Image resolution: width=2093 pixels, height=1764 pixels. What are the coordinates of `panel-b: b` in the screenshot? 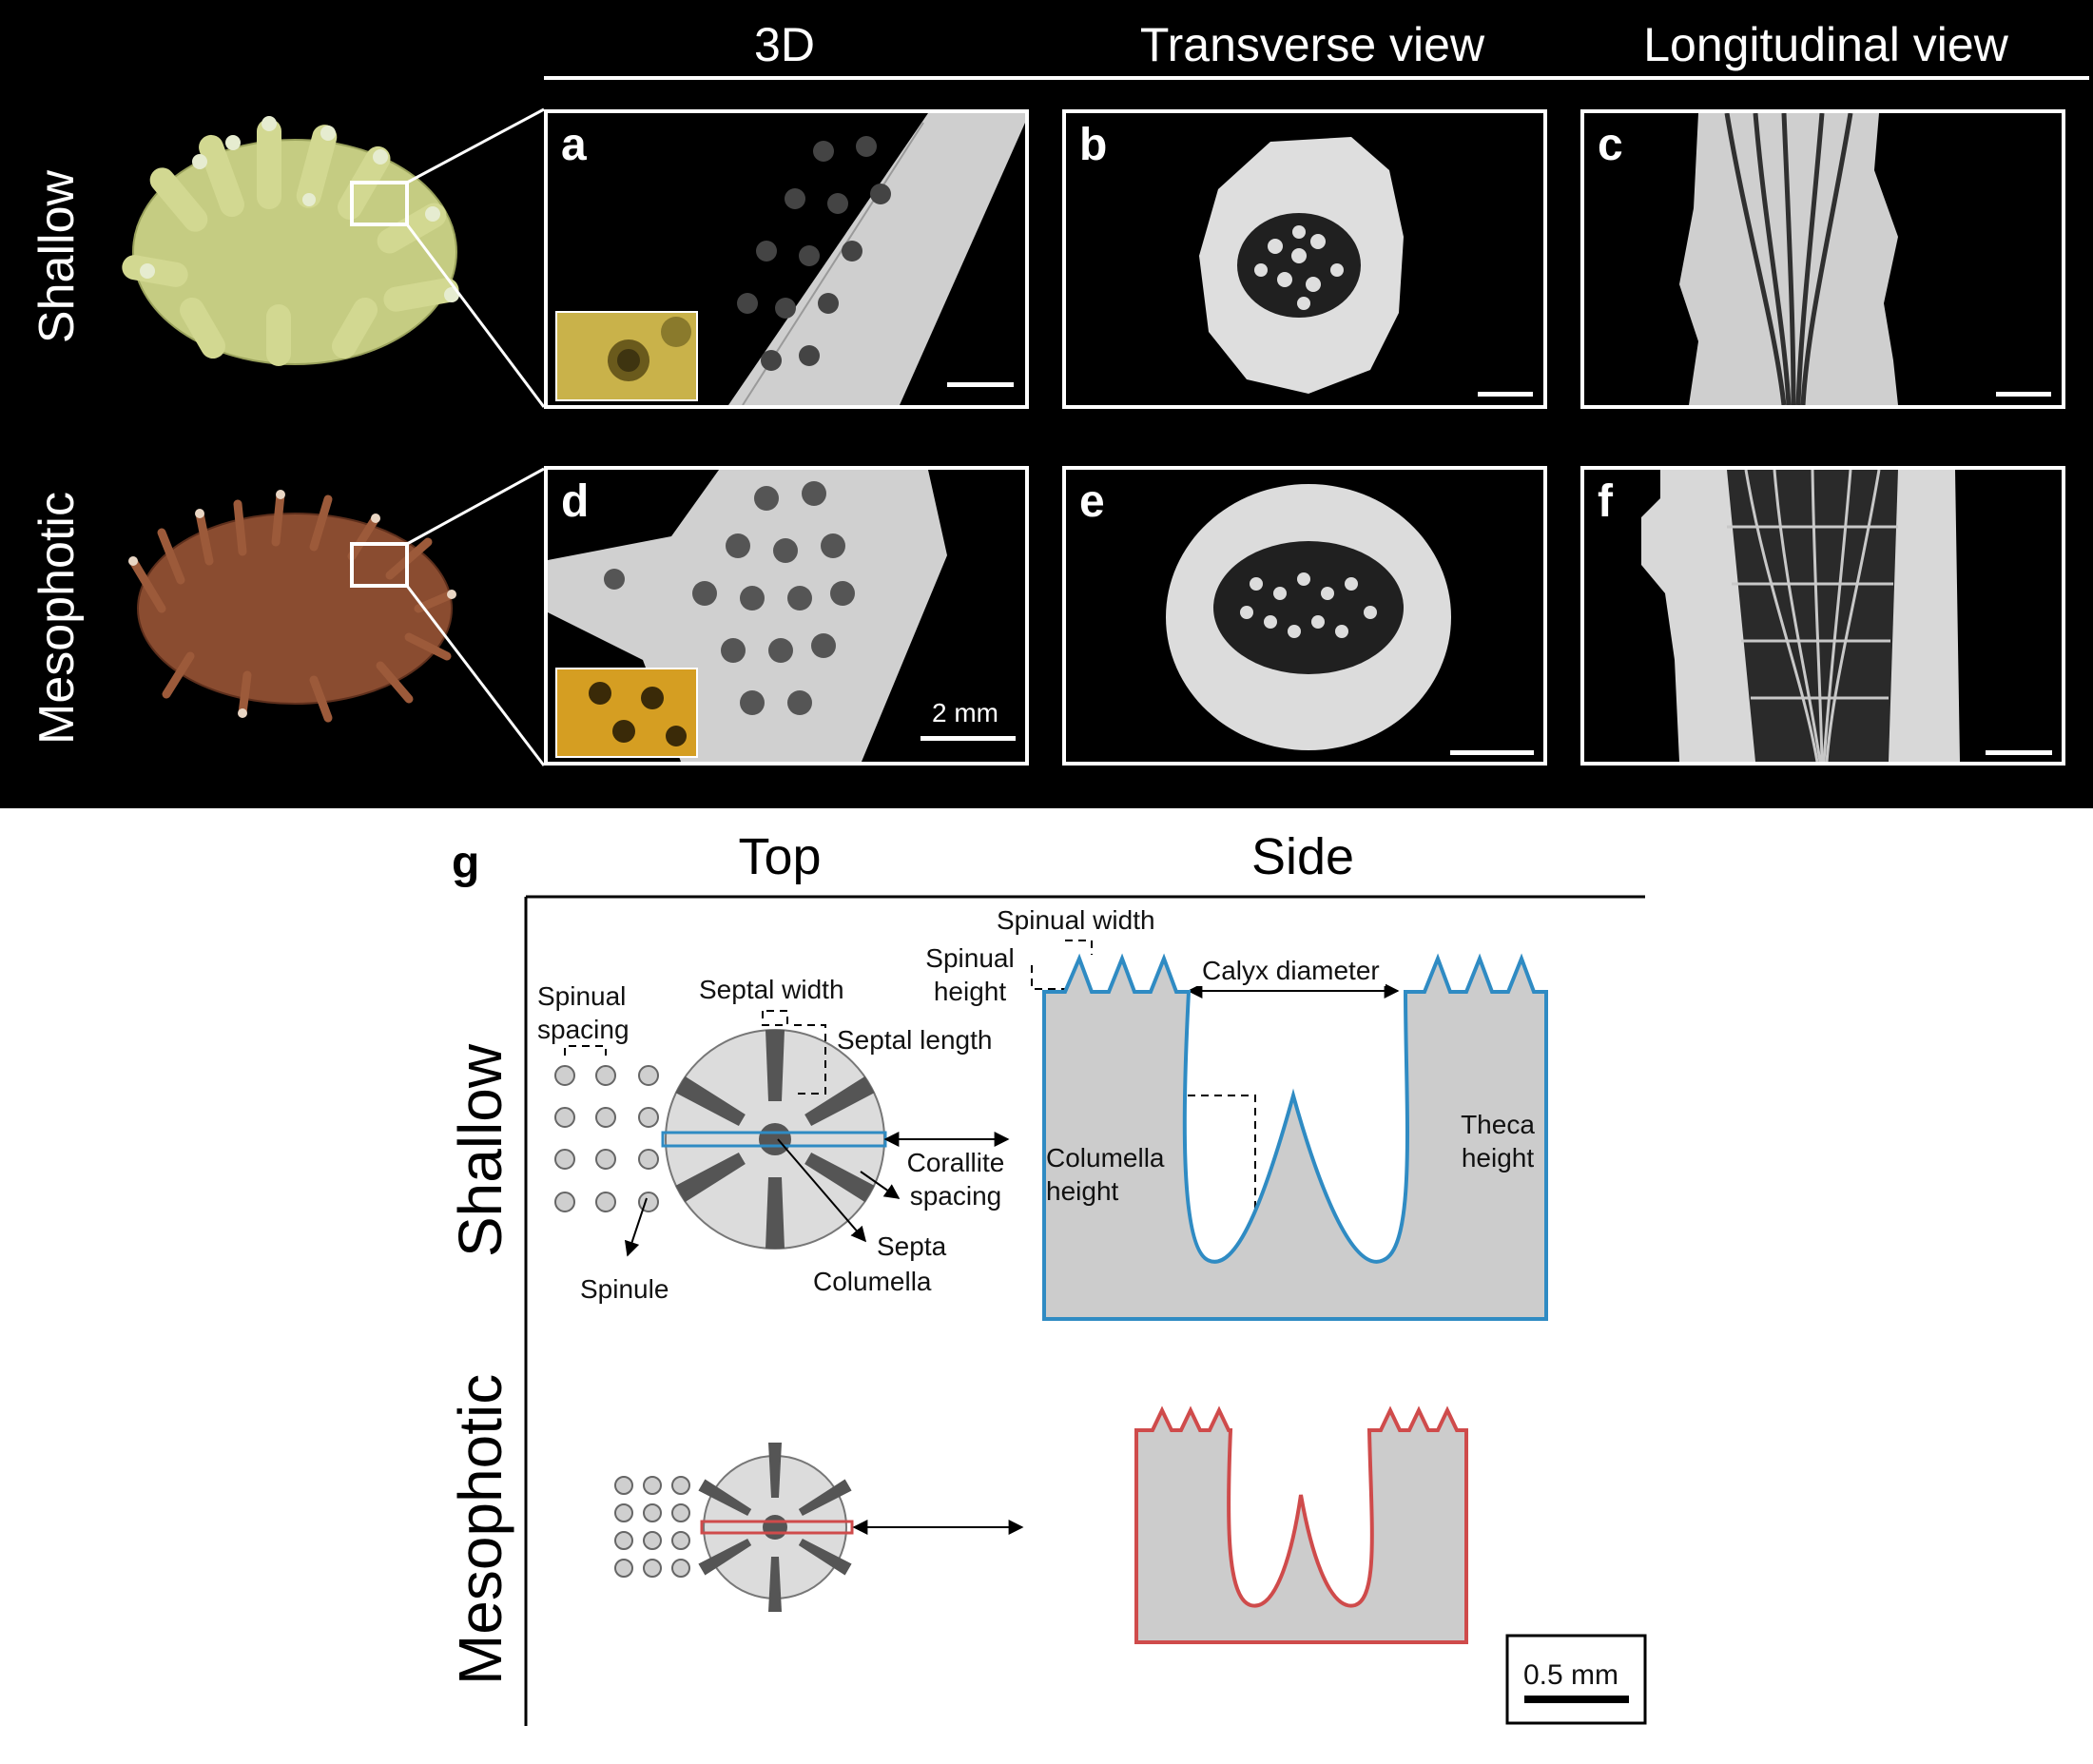 It's located at (1304, 259).